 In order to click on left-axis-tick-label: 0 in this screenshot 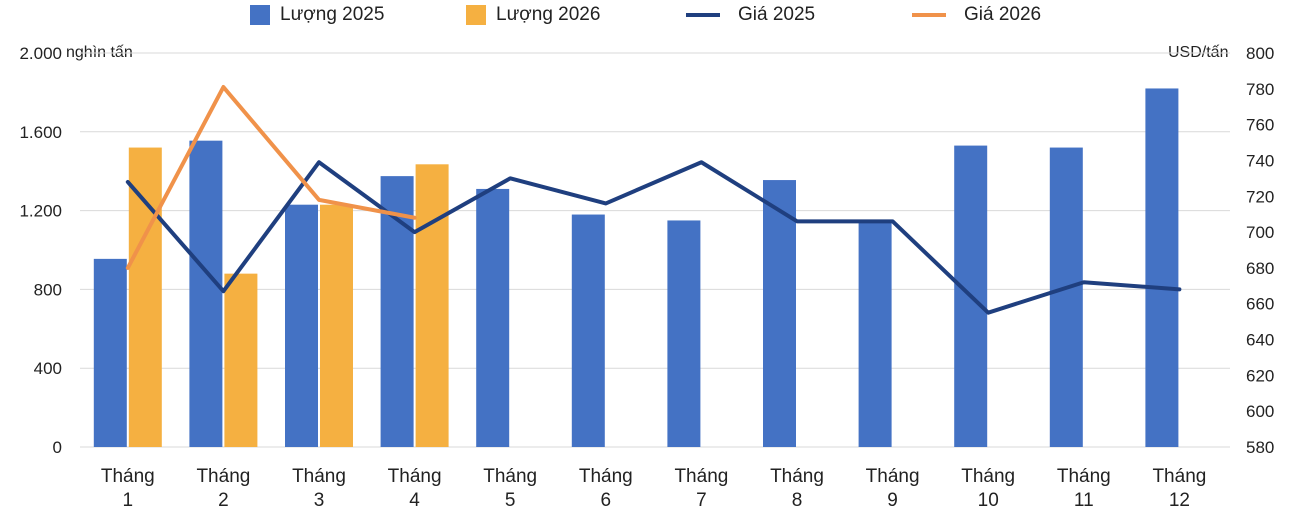, I will do `click(57, 447)`.